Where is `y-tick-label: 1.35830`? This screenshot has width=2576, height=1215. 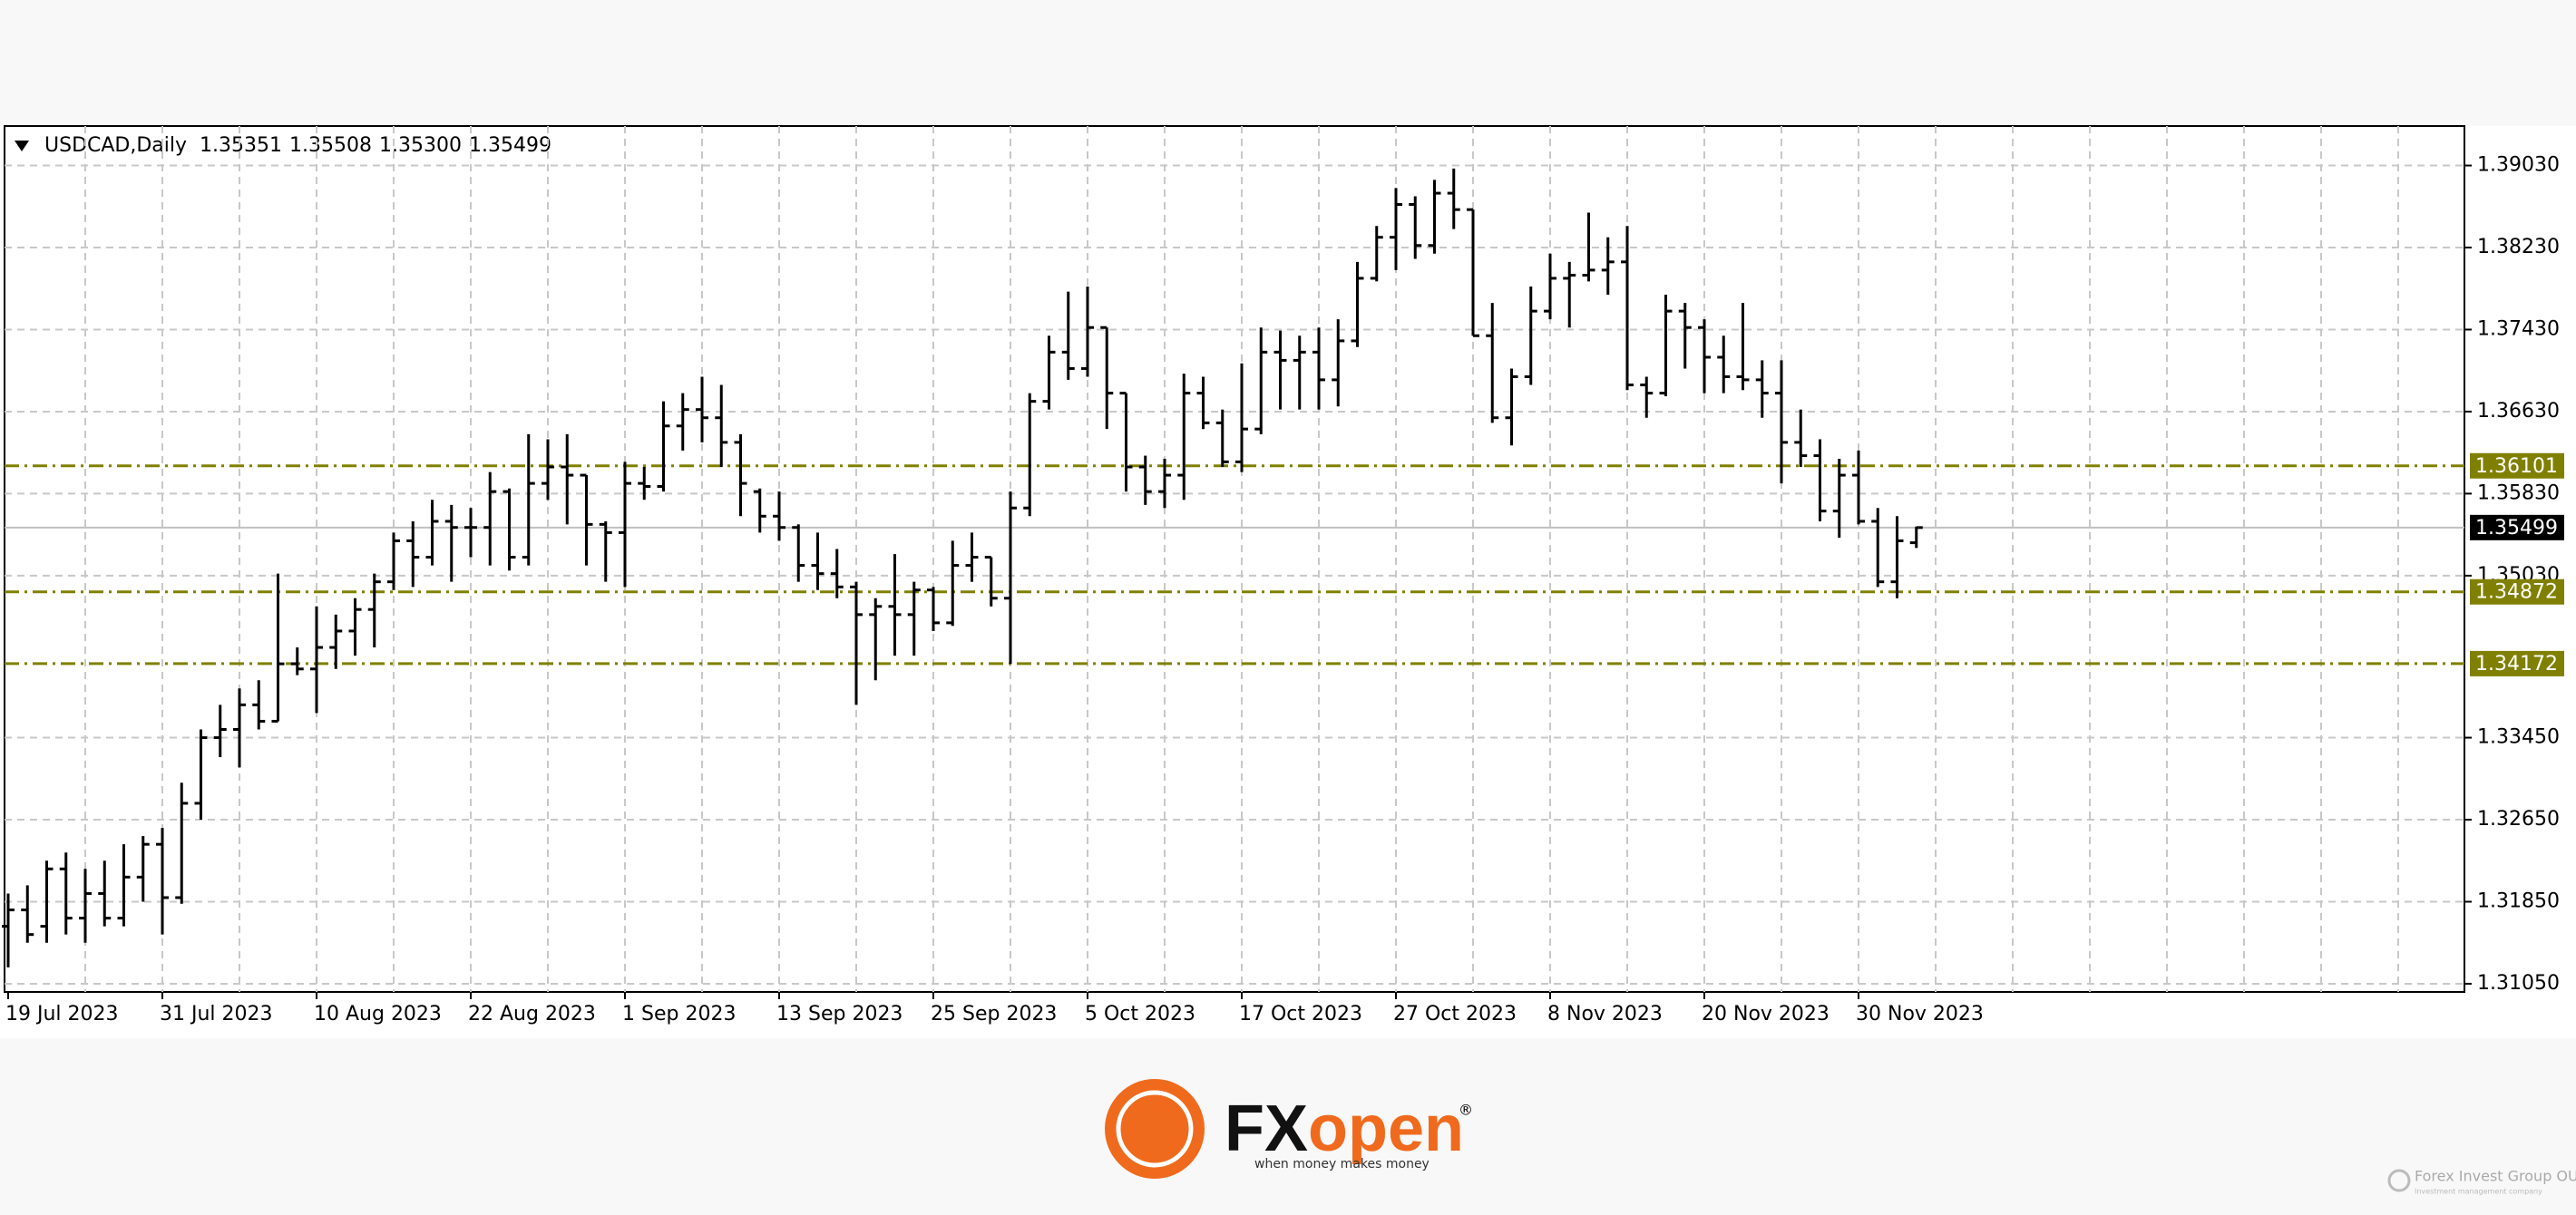 y-tick-label: 1.35830 is located at coordinates (2518, 493).